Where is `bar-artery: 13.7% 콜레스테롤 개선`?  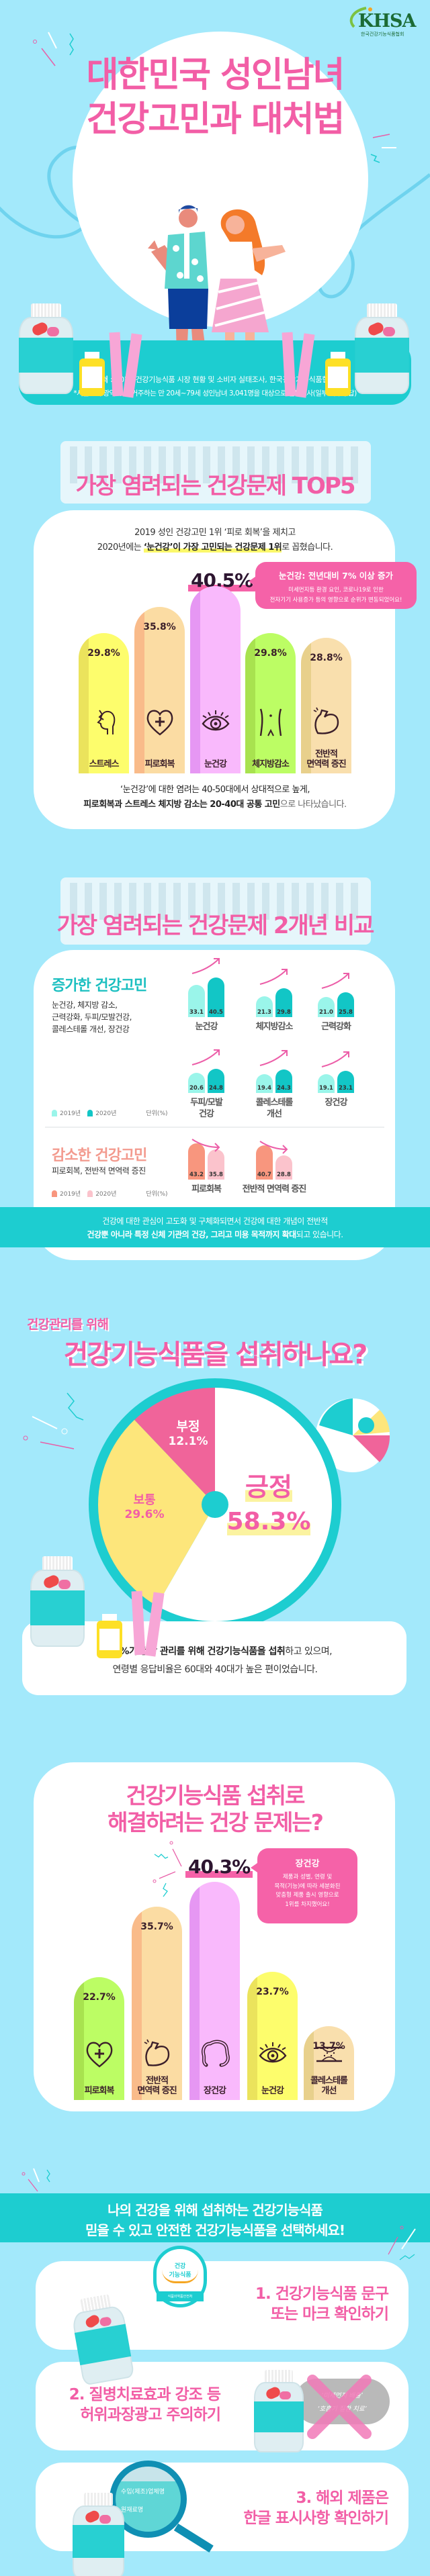
bar-artery: 13.7% 콜레스테롤 개선 is located at coordinates (329, 2062).